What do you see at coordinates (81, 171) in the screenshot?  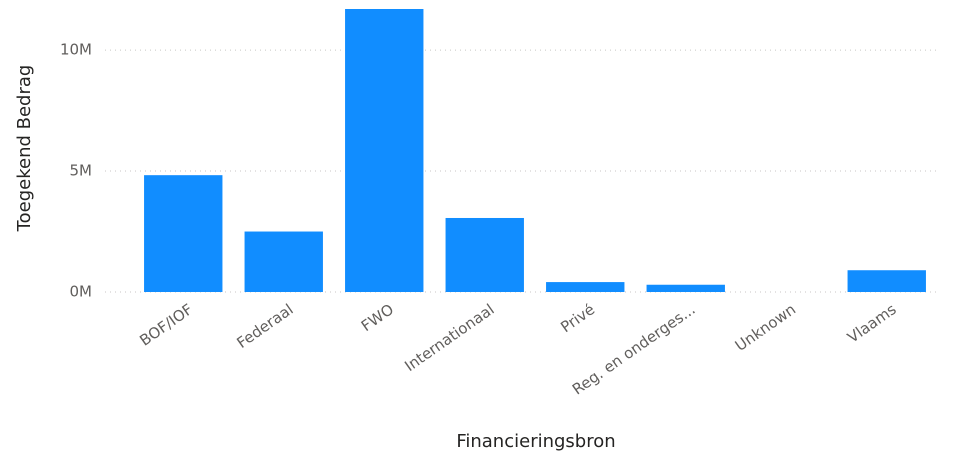 I see `y-tick-label: 5M` at bounding box center [81, 171].